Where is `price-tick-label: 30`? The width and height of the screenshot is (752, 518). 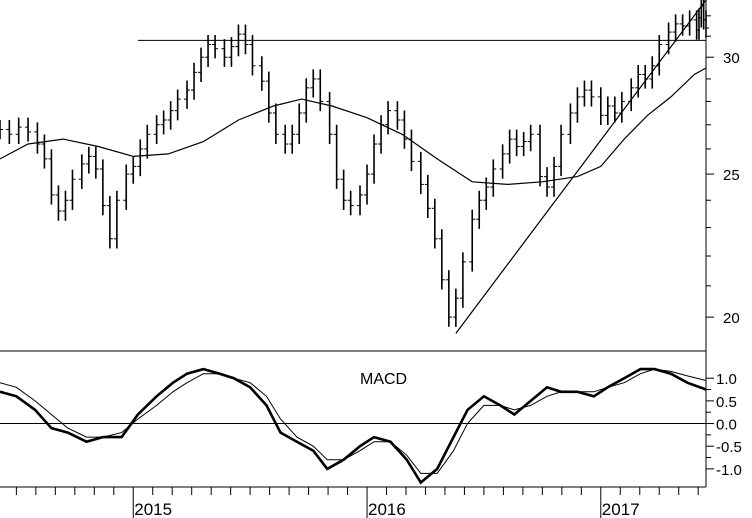
price-tick-label: 30 is located at coordinates (731, 58).